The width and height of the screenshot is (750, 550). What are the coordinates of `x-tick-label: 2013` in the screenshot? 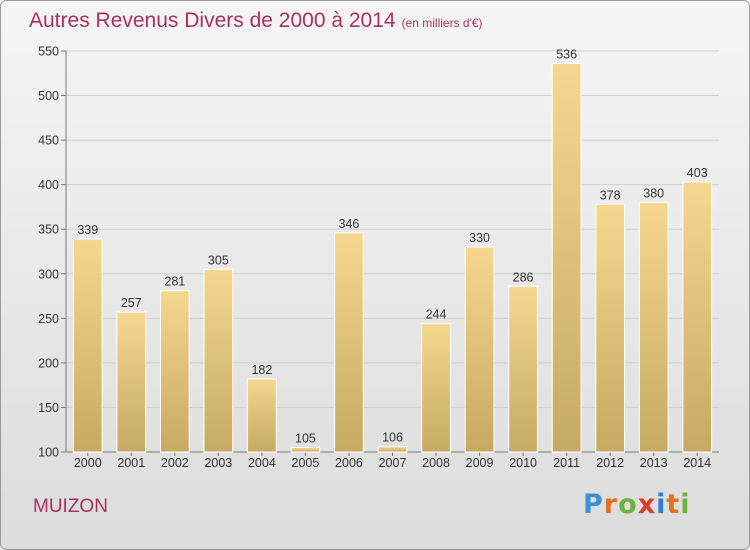 It's located at (654, 463).